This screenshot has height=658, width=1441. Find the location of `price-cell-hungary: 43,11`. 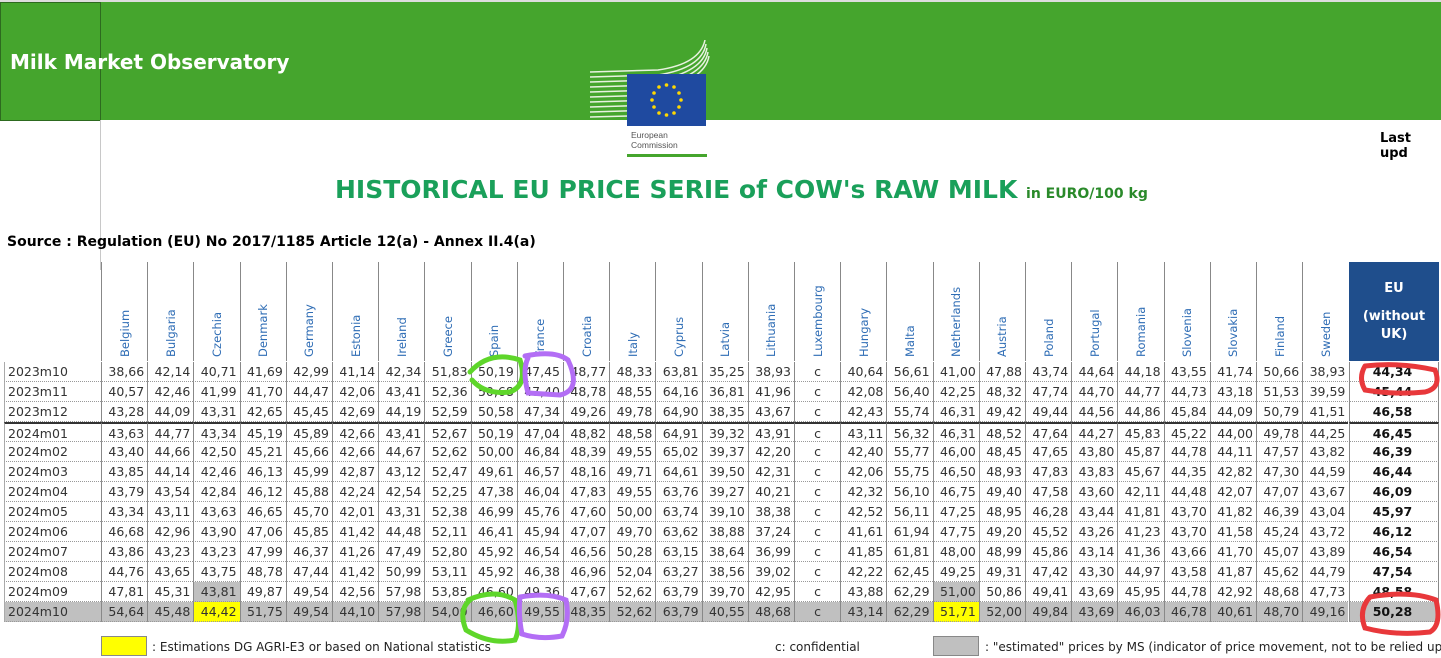

price-cell-hungary: 43,11 is located at coordinates (863, 432).